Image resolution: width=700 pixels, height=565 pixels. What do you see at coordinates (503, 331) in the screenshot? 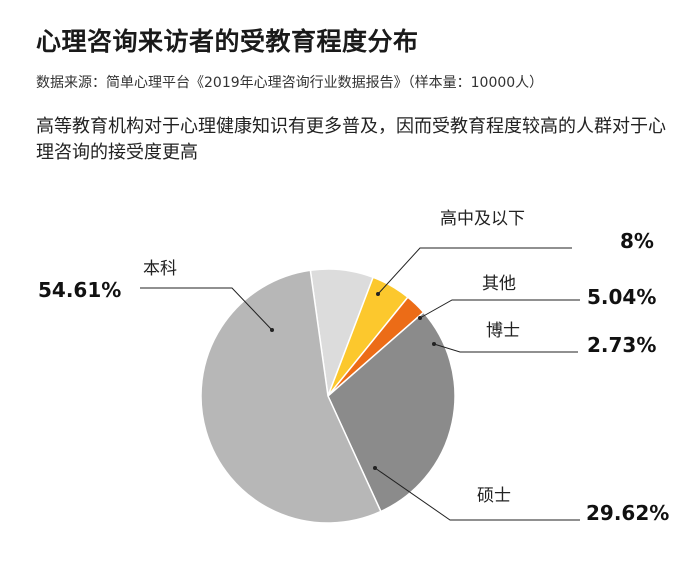
I see `slice-label-2: 博士` at bounding box center [503, 331].